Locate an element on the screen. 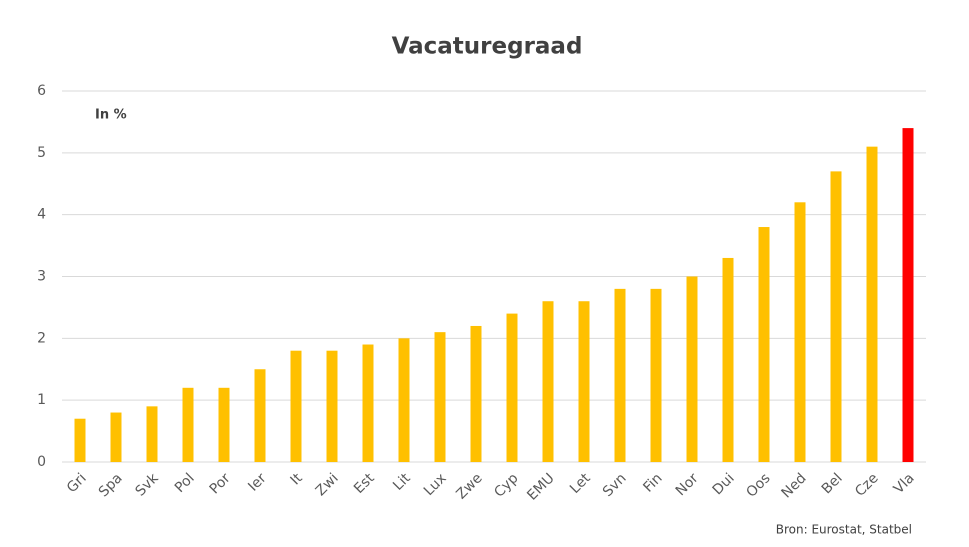 The image size is (969, 547). x-tick-label: Est is located at coordinates (364, 483).